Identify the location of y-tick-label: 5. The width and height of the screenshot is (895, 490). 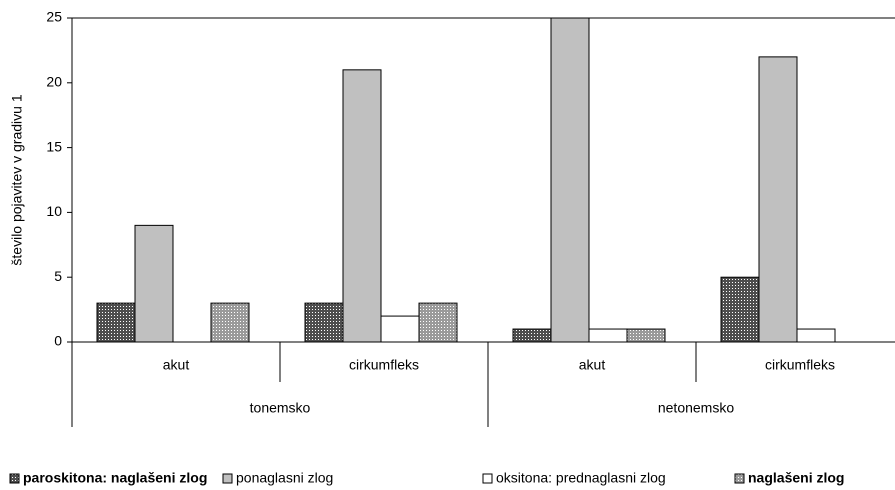
(58, 276).